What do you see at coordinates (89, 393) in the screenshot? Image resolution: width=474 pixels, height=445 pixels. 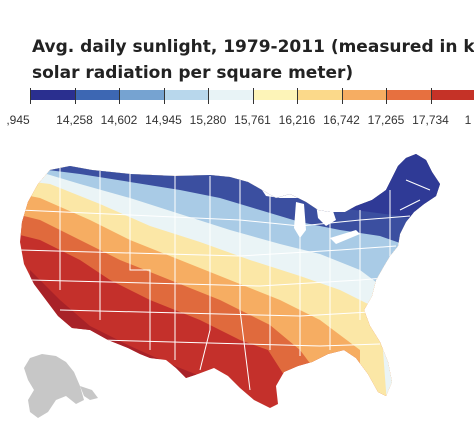 I see `alaska-panhandle` at bounding box center [89, 393].